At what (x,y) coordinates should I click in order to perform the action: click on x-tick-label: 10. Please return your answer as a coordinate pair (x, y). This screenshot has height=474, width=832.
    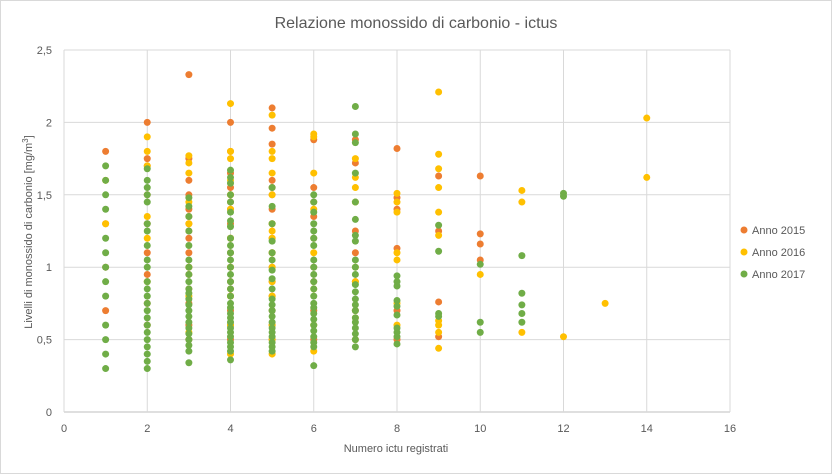
    Looking at the image, I should click on (480, 429).